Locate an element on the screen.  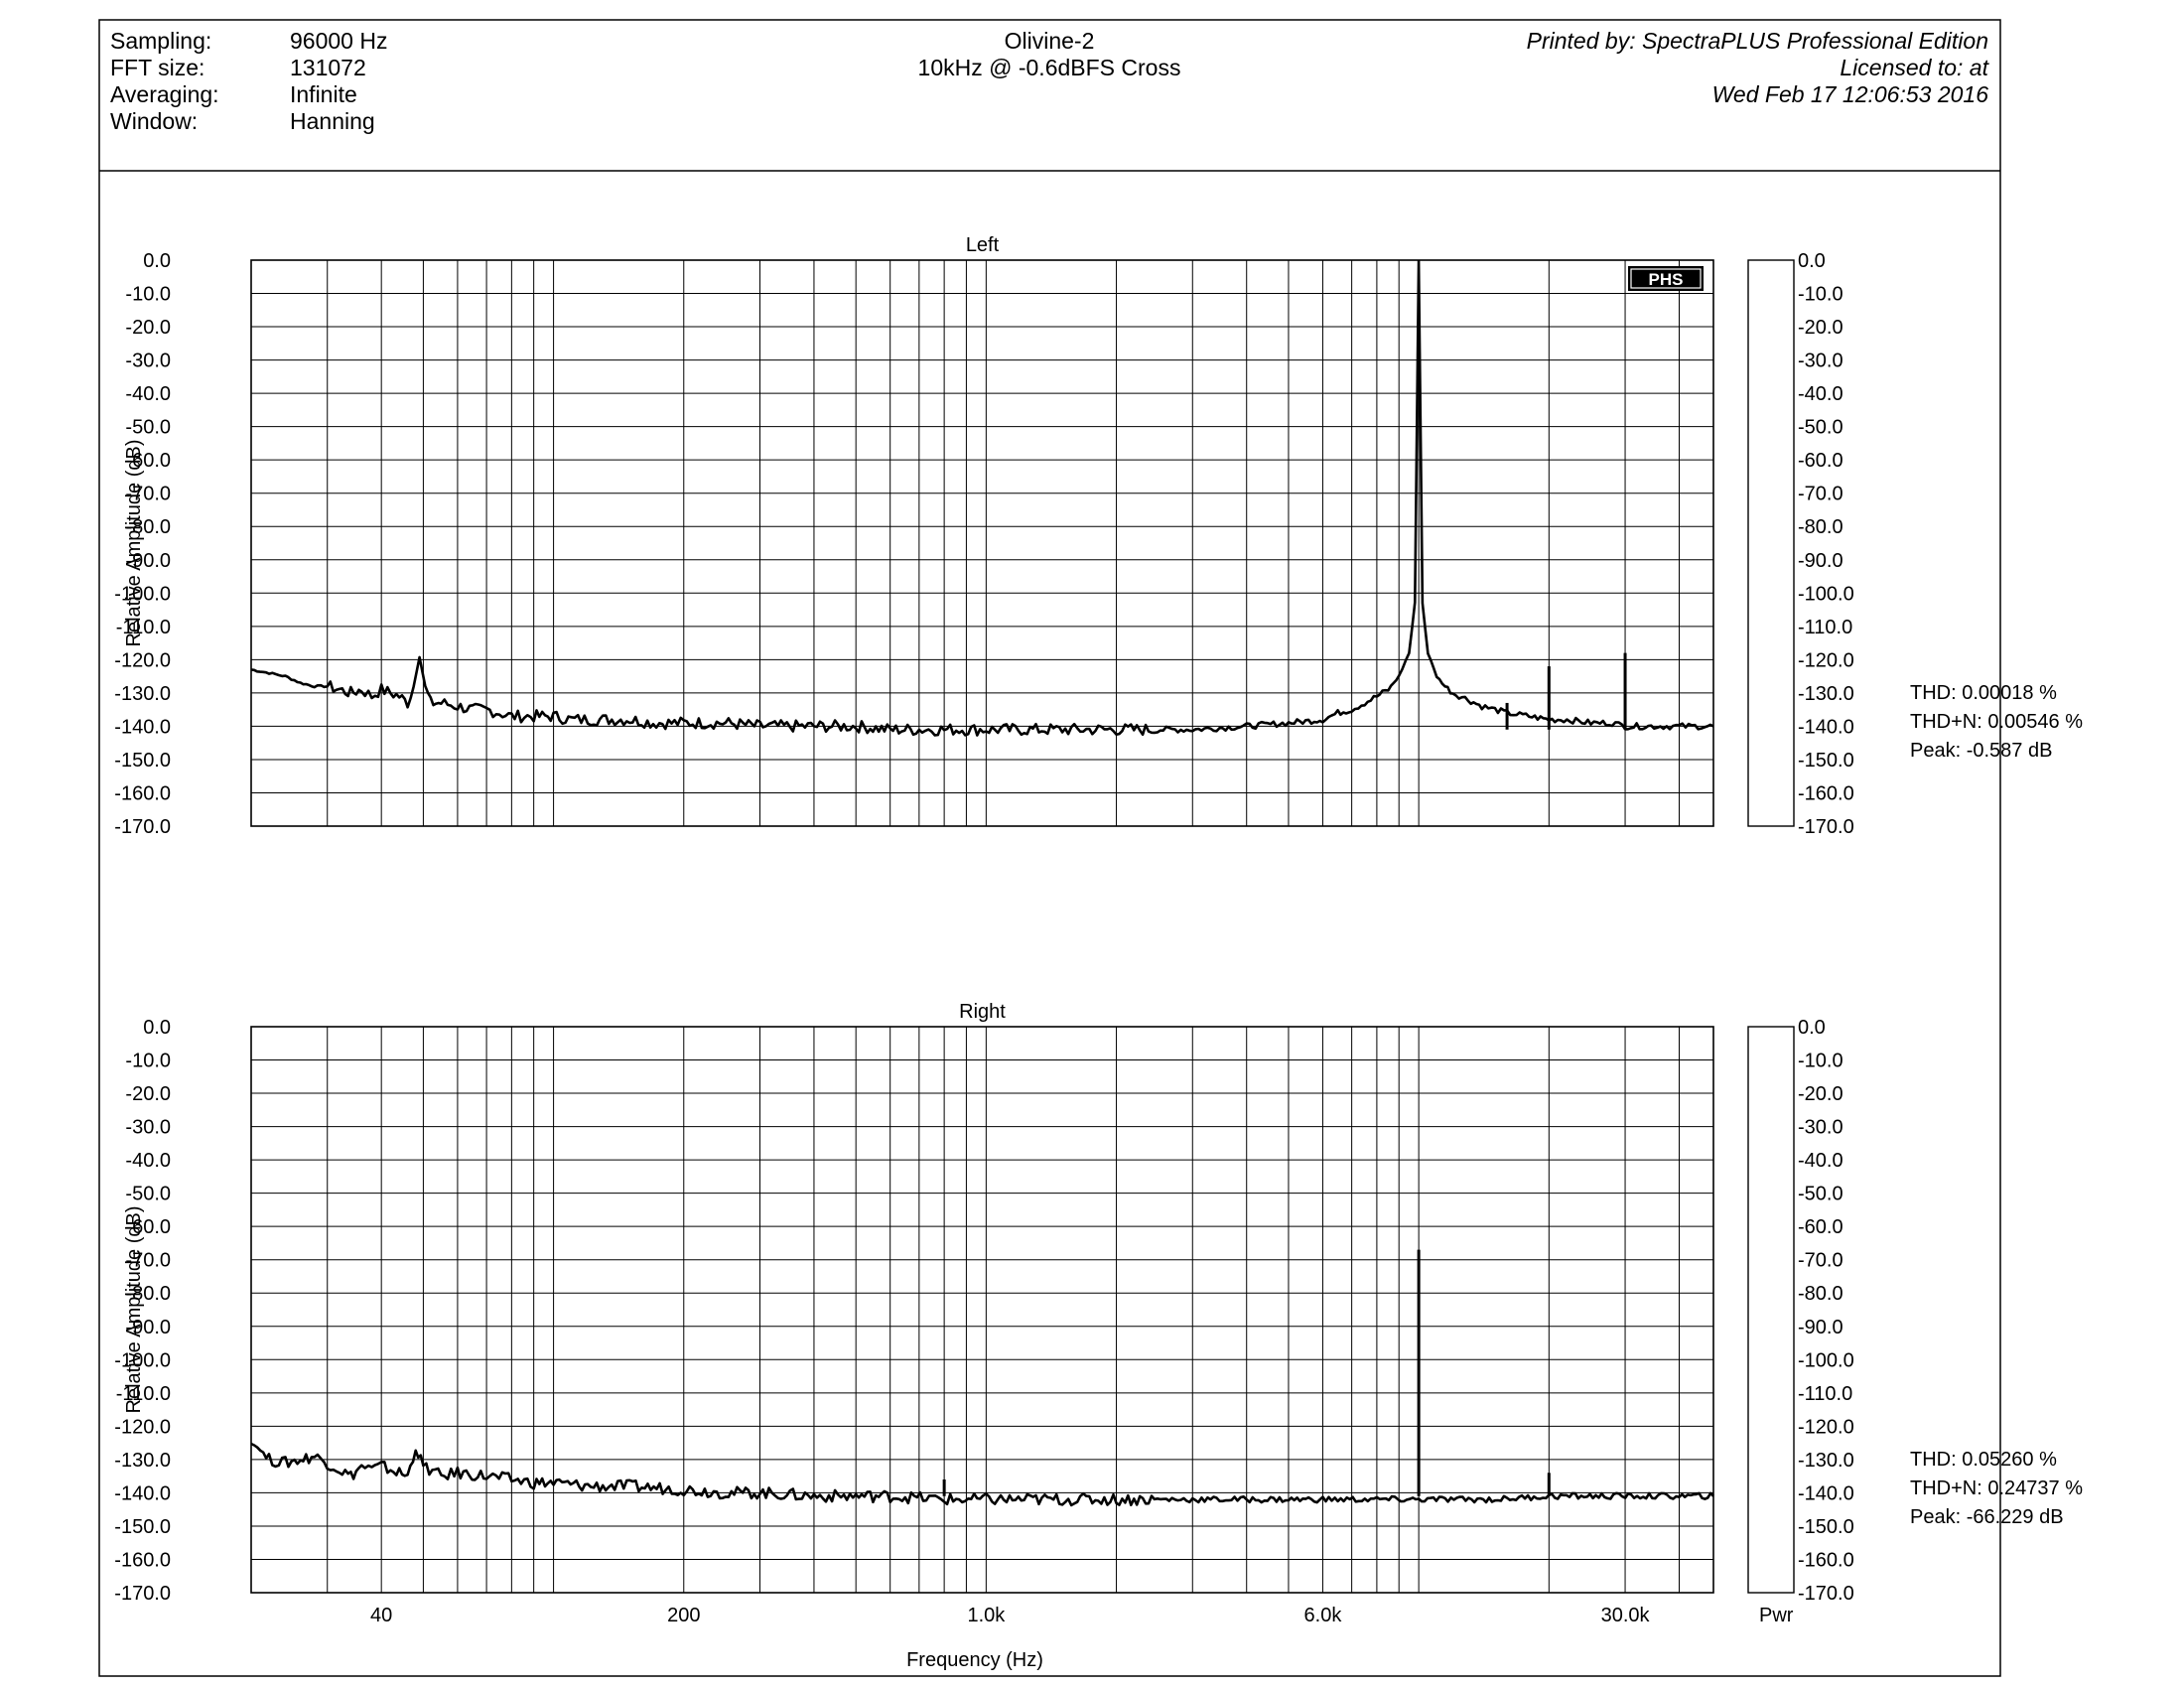
phs-logo-text: PHS is located at coordinates (1666, 279).